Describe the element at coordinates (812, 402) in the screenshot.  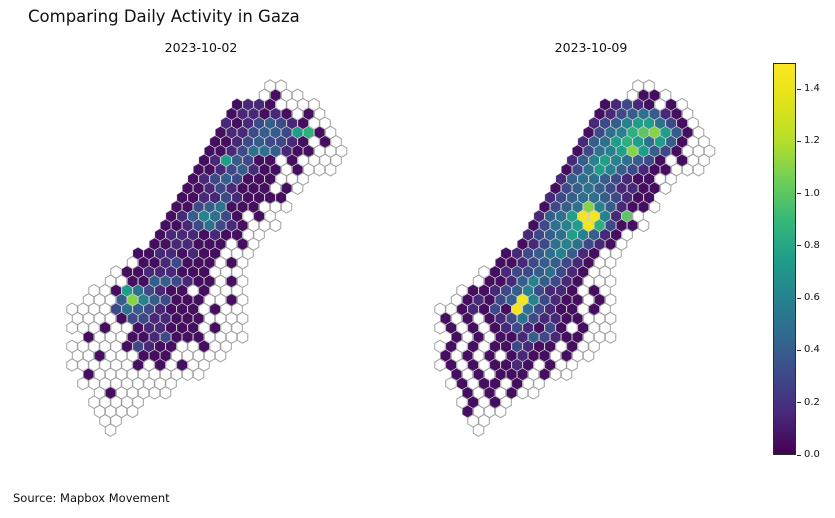
I see `colorbar-tick-label: 0.2` at that location.